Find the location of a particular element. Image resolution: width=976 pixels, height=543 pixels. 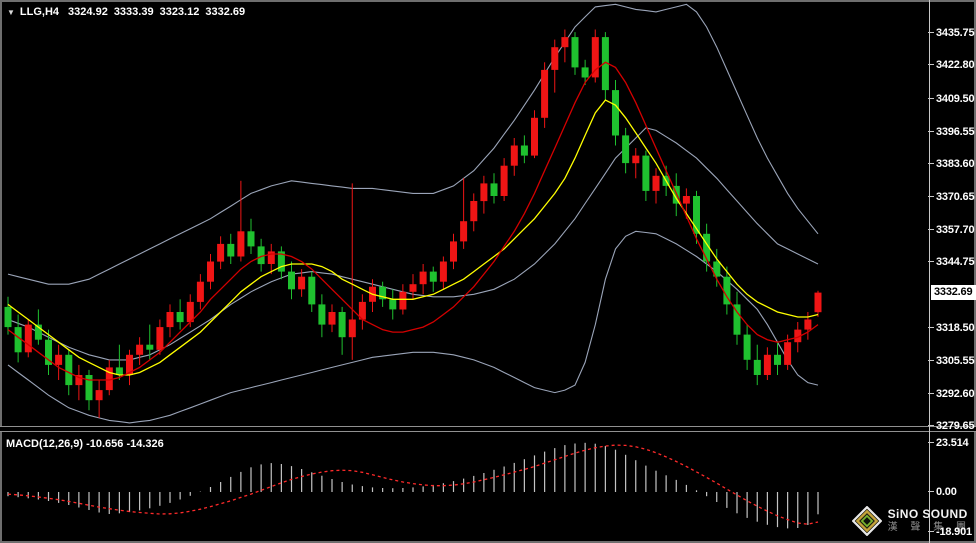

price-axis-label: 3396.55 is located at coordinates (951, 132).